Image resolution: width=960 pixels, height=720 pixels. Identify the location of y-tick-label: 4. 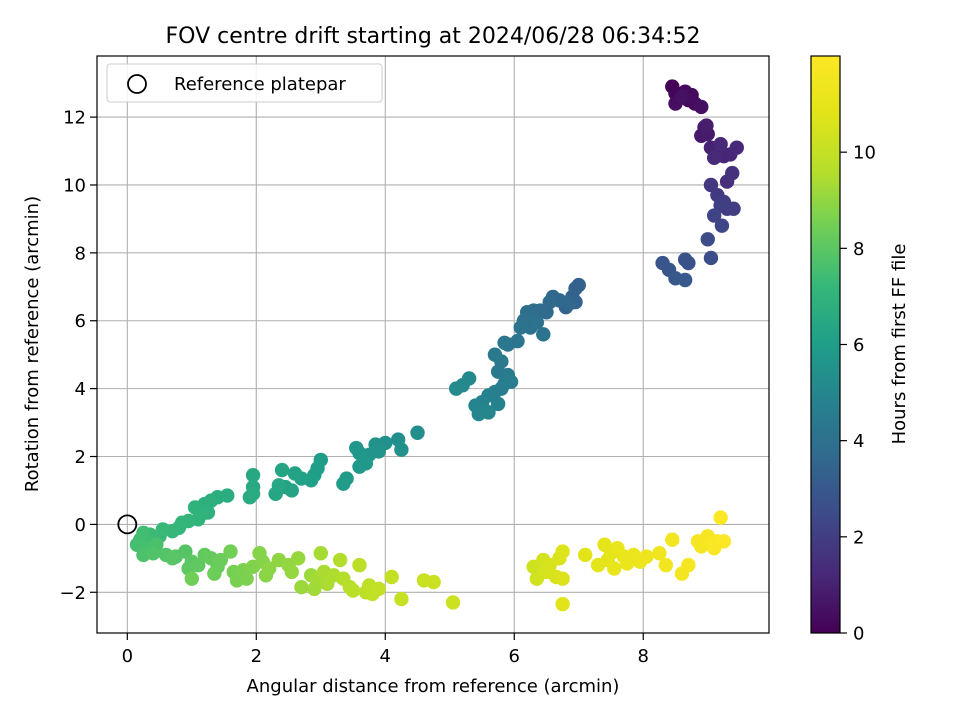
(80, 389).